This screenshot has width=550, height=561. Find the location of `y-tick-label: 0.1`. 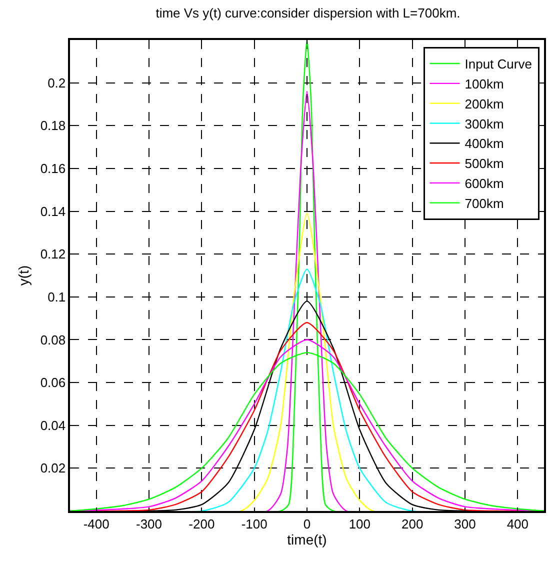

y-tick-label: 0.1 is located at coordinates (57, 296).